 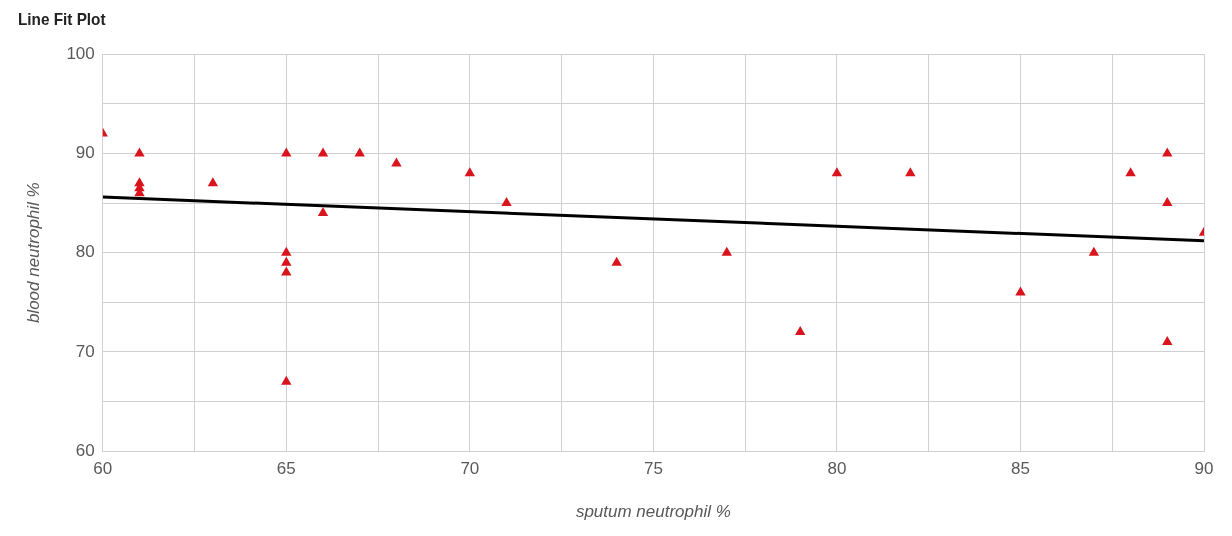 I want to click on x-tick-label: 60, so click(x=103, y=469).